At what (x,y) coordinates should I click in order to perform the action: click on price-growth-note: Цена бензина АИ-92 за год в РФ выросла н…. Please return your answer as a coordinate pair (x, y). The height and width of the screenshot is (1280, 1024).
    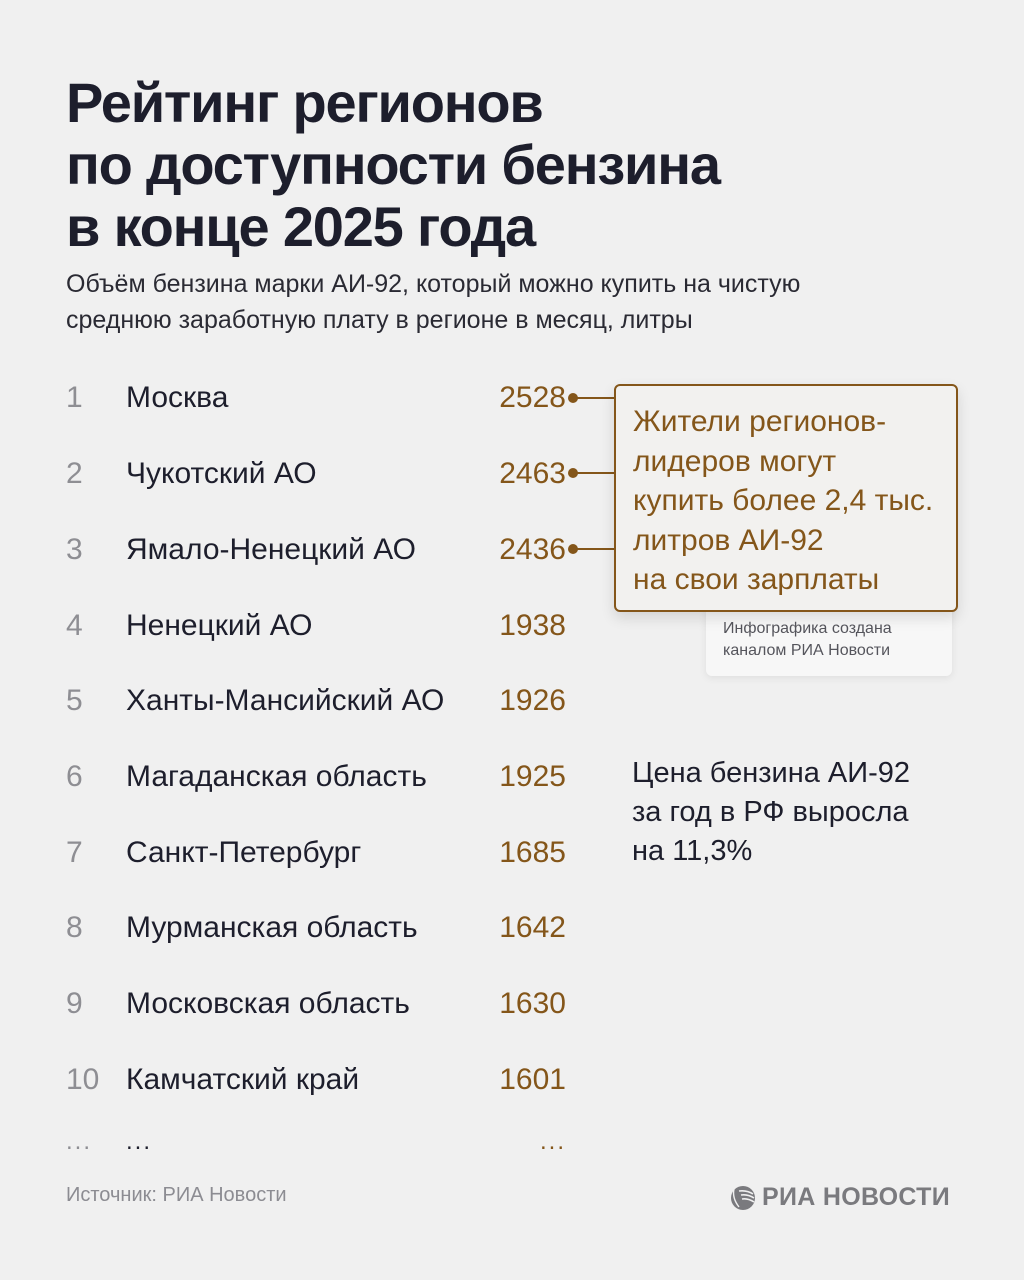
    Looking at the image, I should click on (771, 812).